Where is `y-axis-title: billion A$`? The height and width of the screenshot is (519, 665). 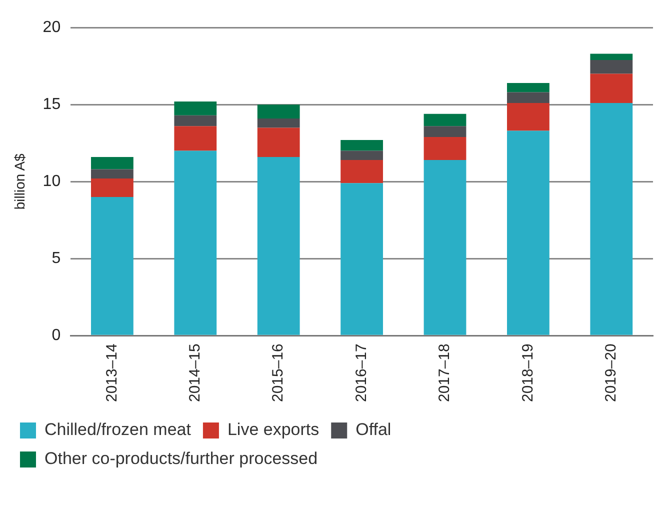
y-axis-title: billion A$ is located at coordinates (19, 181).